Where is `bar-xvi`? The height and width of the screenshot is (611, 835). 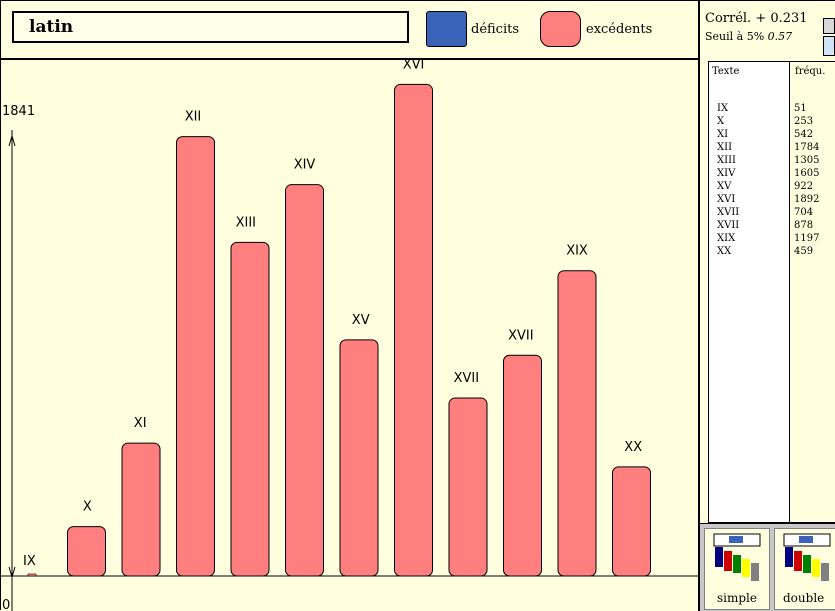
bar-xvi is located at coordinates (414, 330).